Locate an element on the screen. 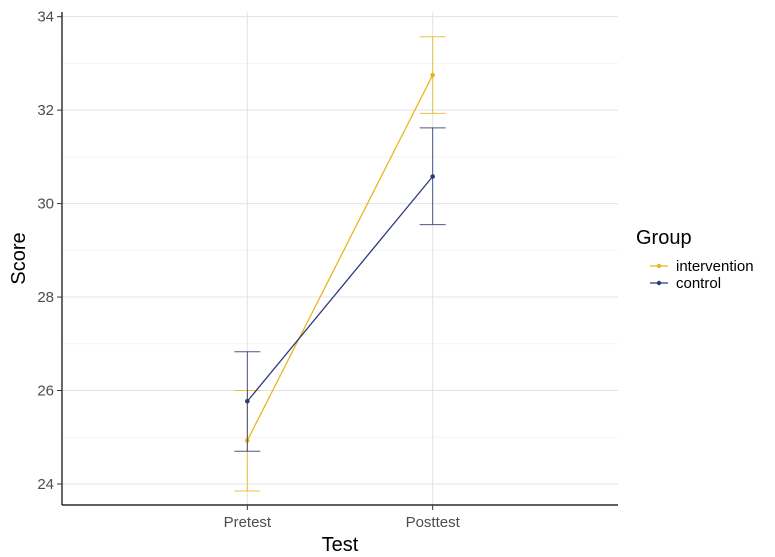 Image resolution: width=775 pixels, height=557 pixels. legend-label: intervention is located at coordinates (715, 266).